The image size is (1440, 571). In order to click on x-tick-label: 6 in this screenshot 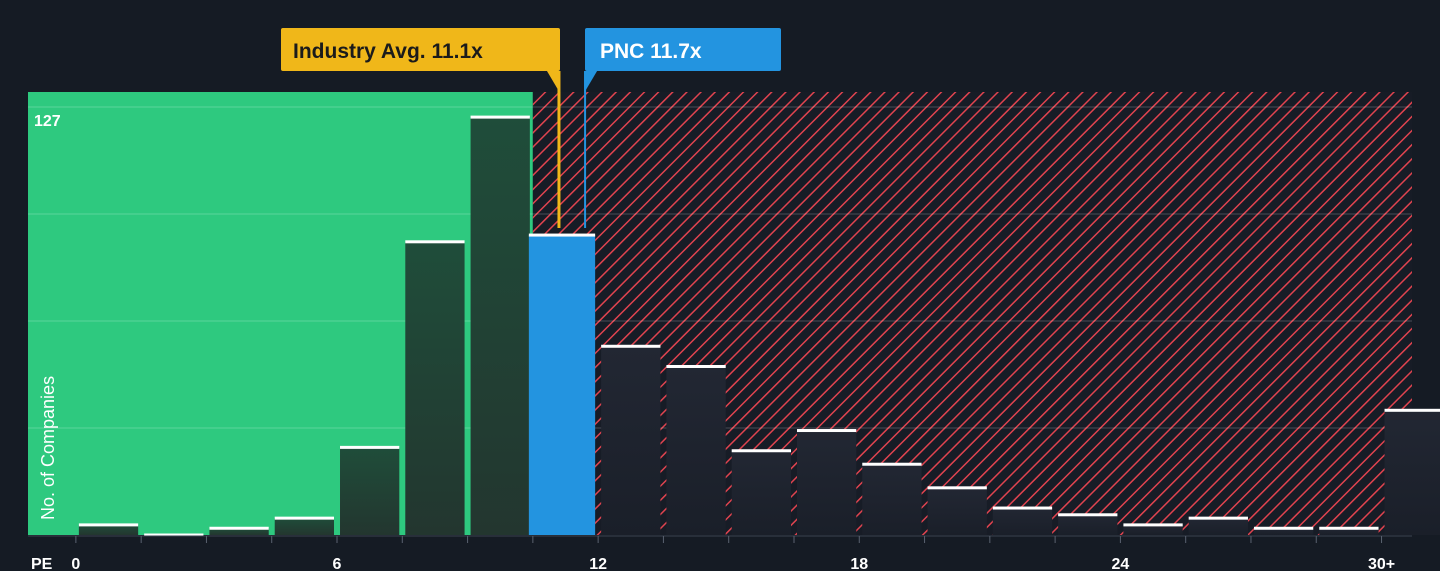, I will do `click(337, 563)`.